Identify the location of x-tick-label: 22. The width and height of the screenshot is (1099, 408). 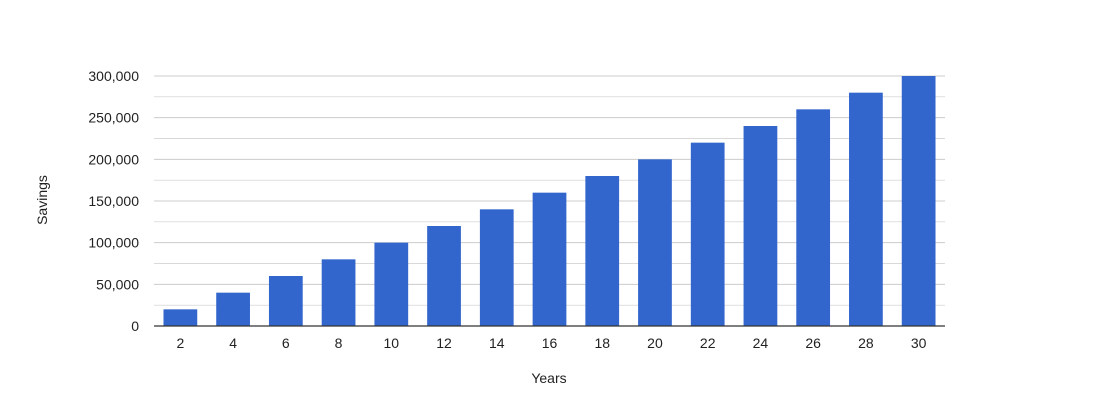
(708, 343).